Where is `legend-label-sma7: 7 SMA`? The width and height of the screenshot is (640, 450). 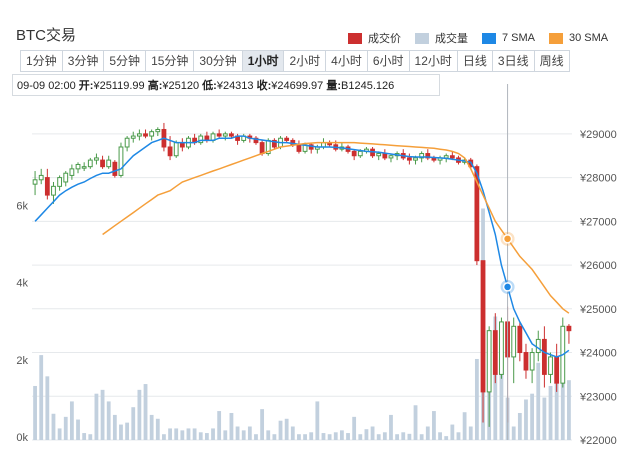
legend-label-sma7: 7 SMA is located at coordinates (519, 38).